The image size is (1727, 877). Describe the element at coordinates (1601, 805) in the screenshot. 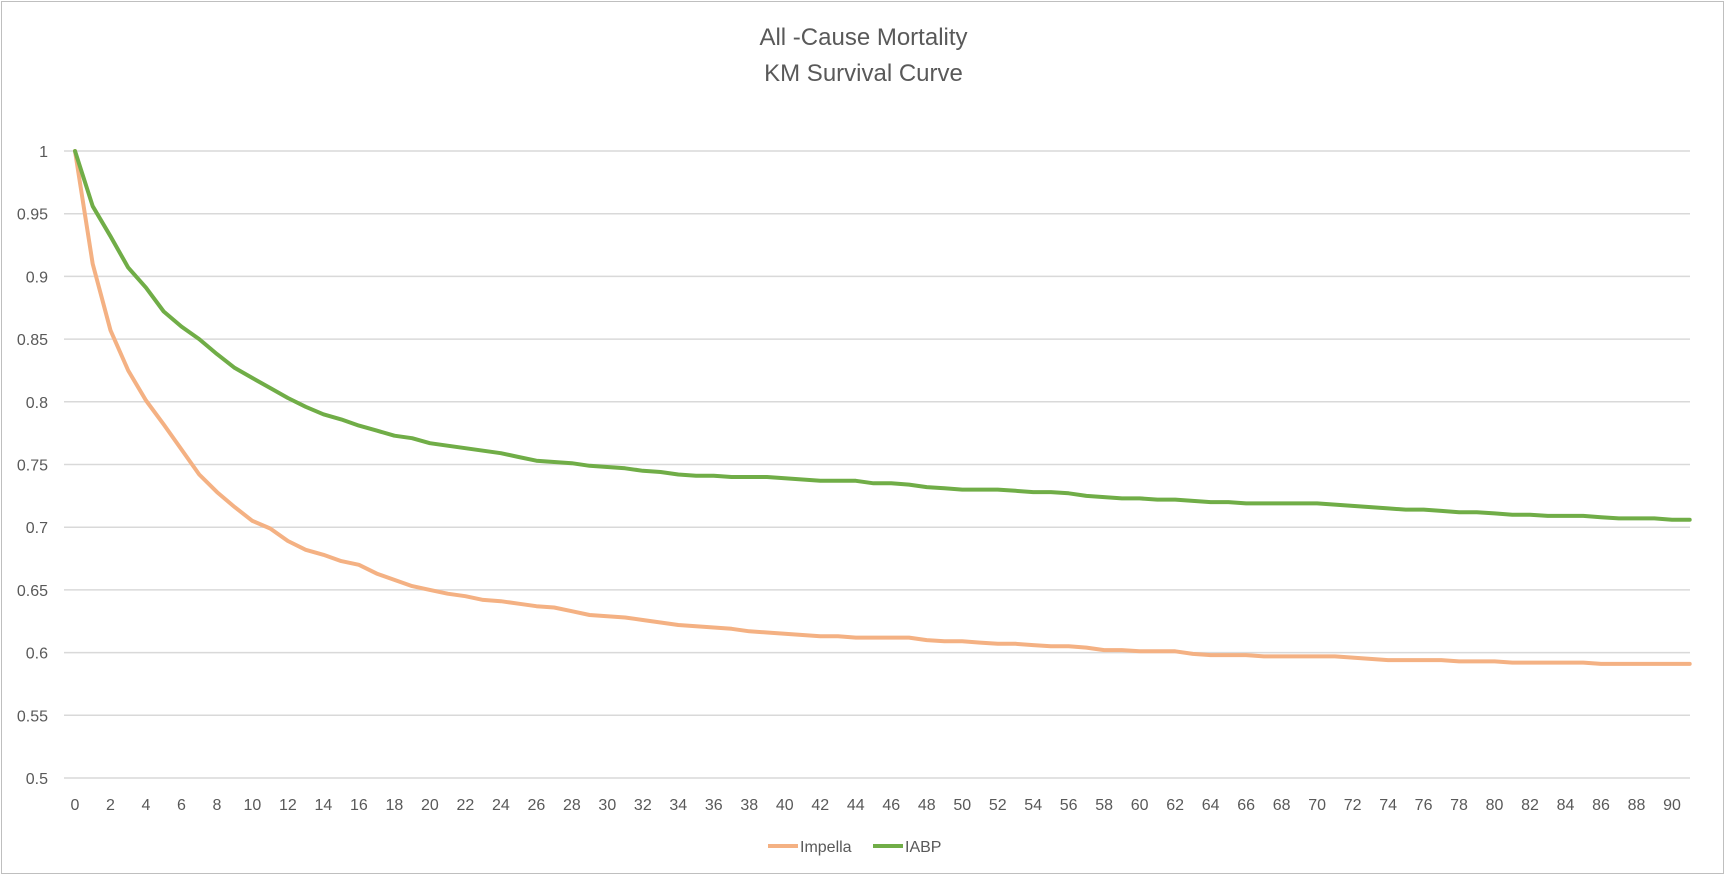

I see `x-tick-label: 86` at that location.